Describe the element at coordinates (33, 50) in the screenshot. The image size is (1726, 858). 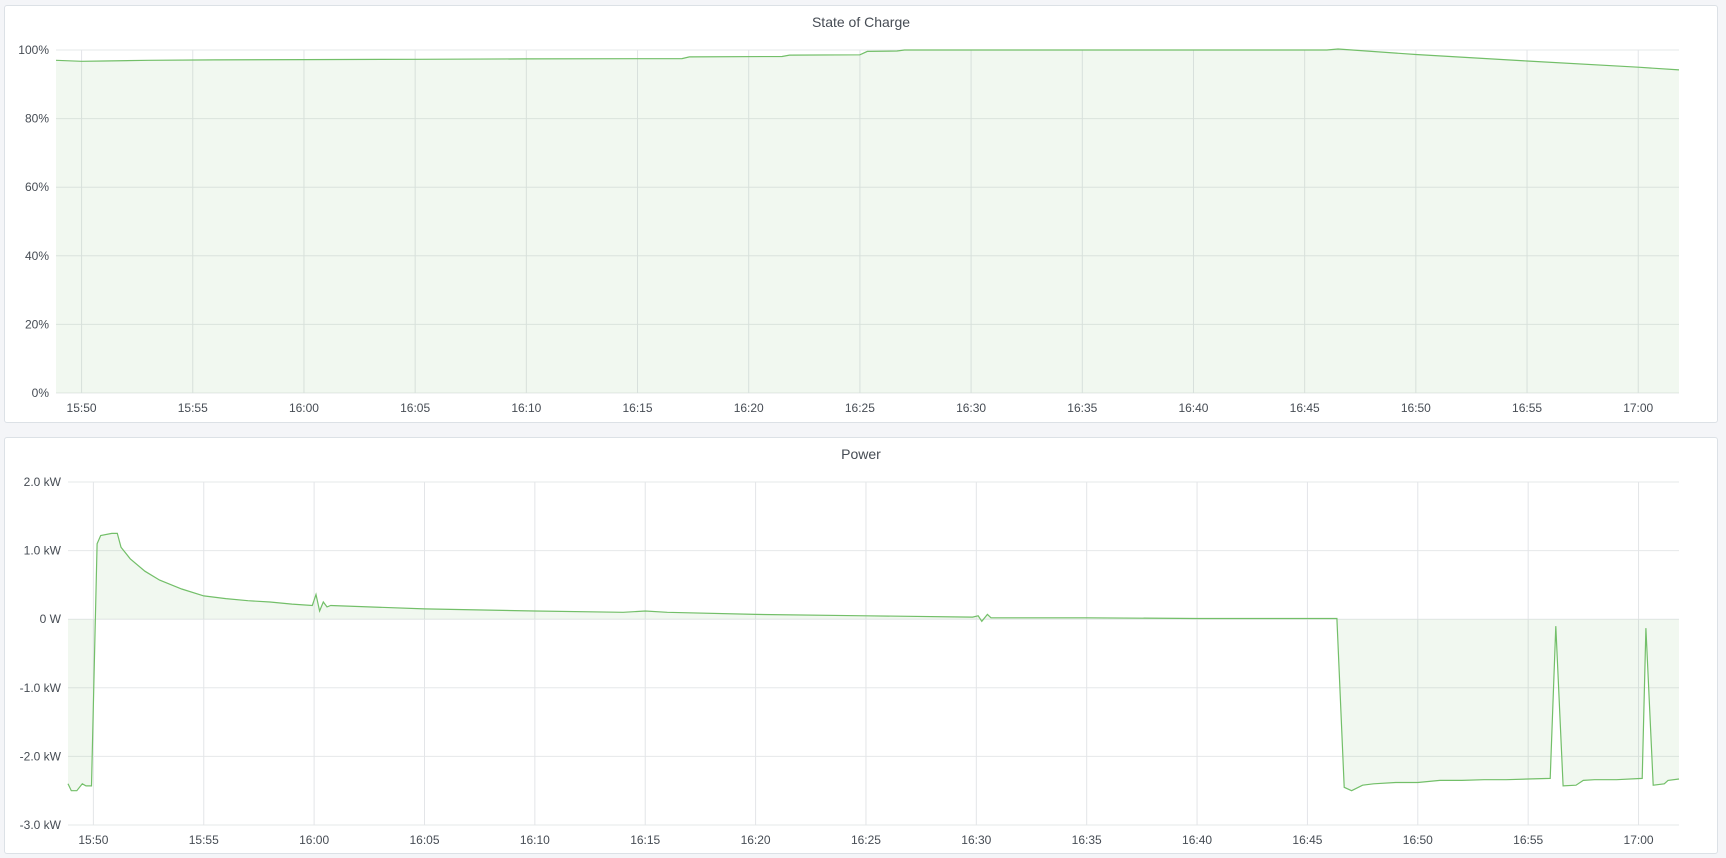
I see `y-tick-label: 100%` at that location.